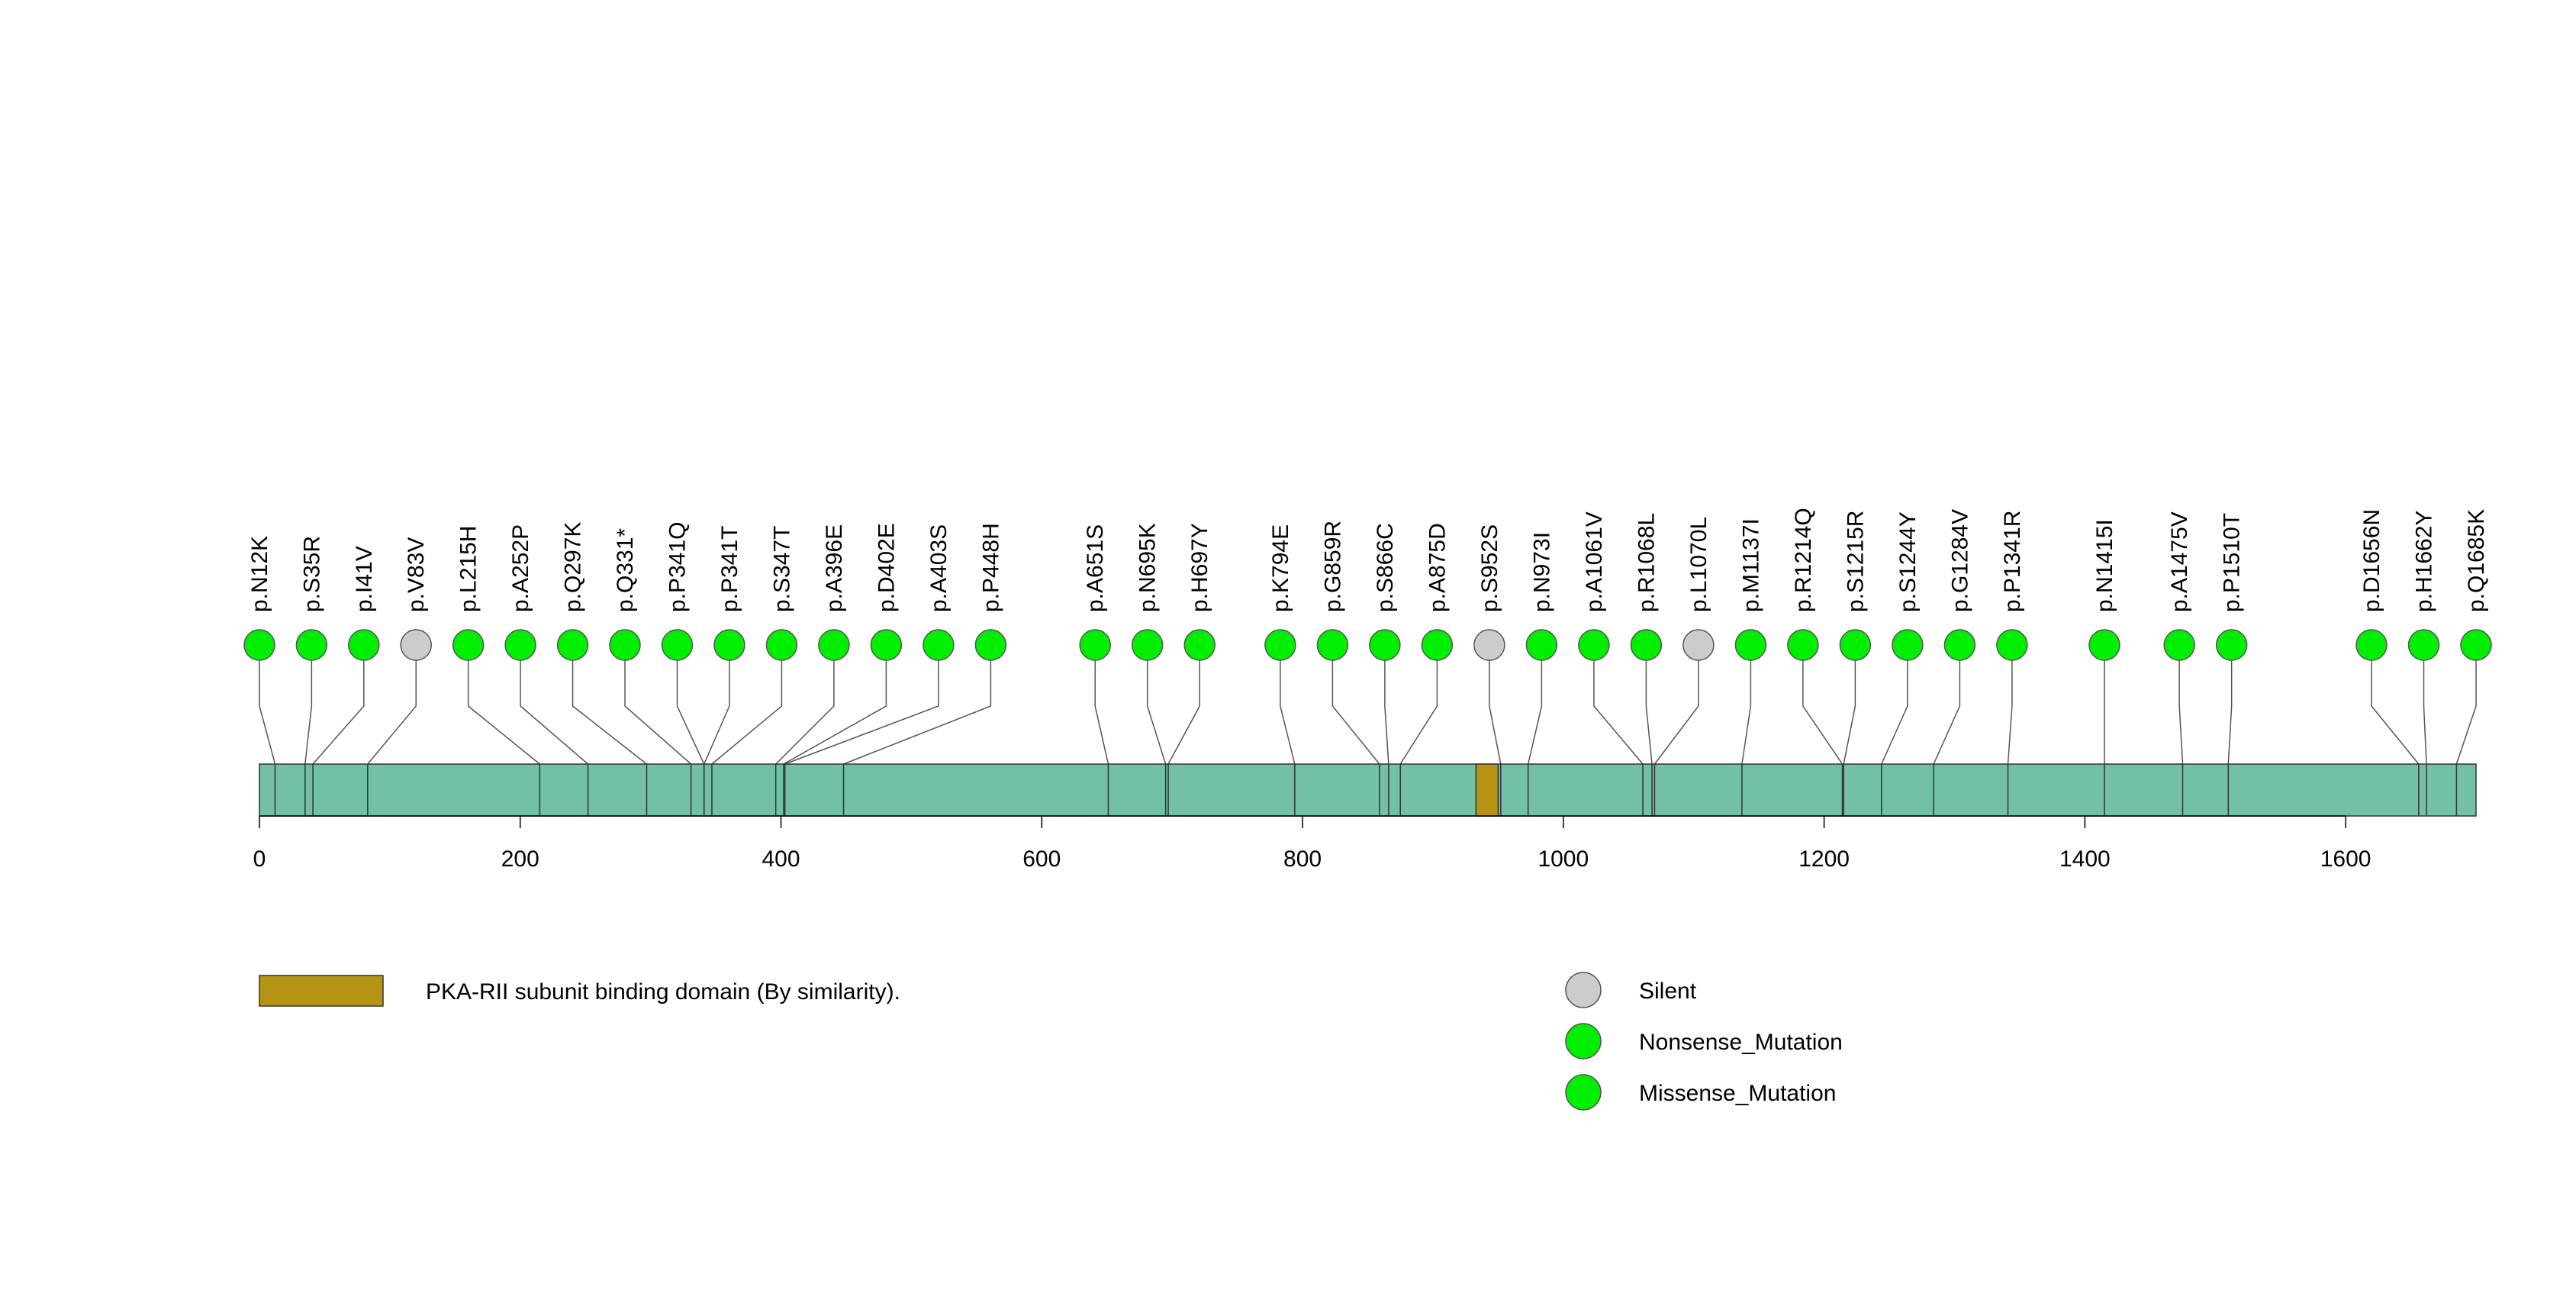 The width and height of the screenshot is (2576, 1290). Describe the element at coordinates (1437, 567) in the screenshot. I see `mutation-label: p.A875D` at that location.